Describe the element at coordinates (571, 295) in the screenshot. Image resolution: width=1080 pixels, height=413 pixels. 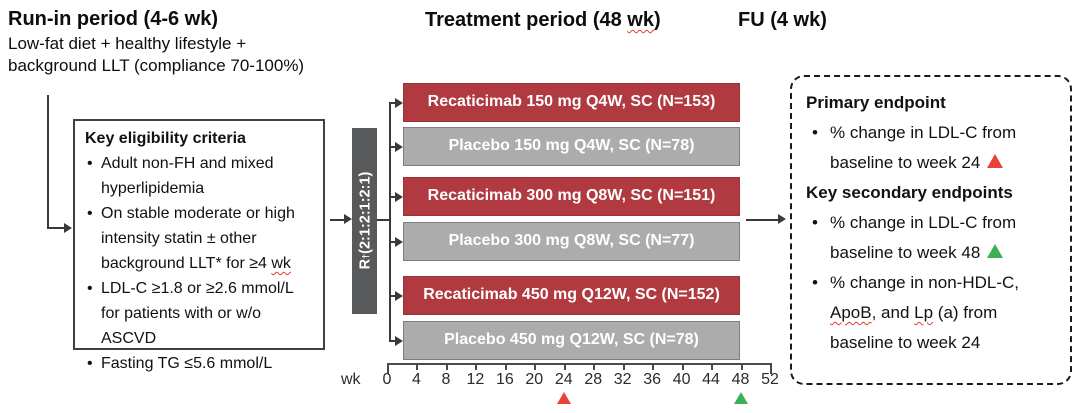
I see `arm-bar-recaticimab-450: Recaticimab 450 mg Q12W, SC (N=152)` at that location.